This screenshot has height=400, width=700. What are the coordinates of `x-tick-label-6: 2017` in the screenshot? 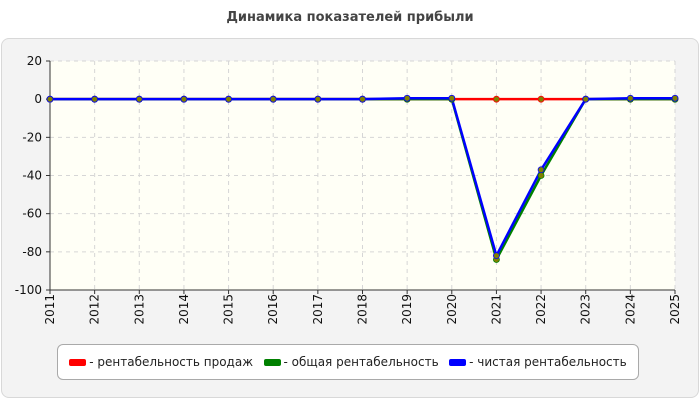 It's located at (318, 309).